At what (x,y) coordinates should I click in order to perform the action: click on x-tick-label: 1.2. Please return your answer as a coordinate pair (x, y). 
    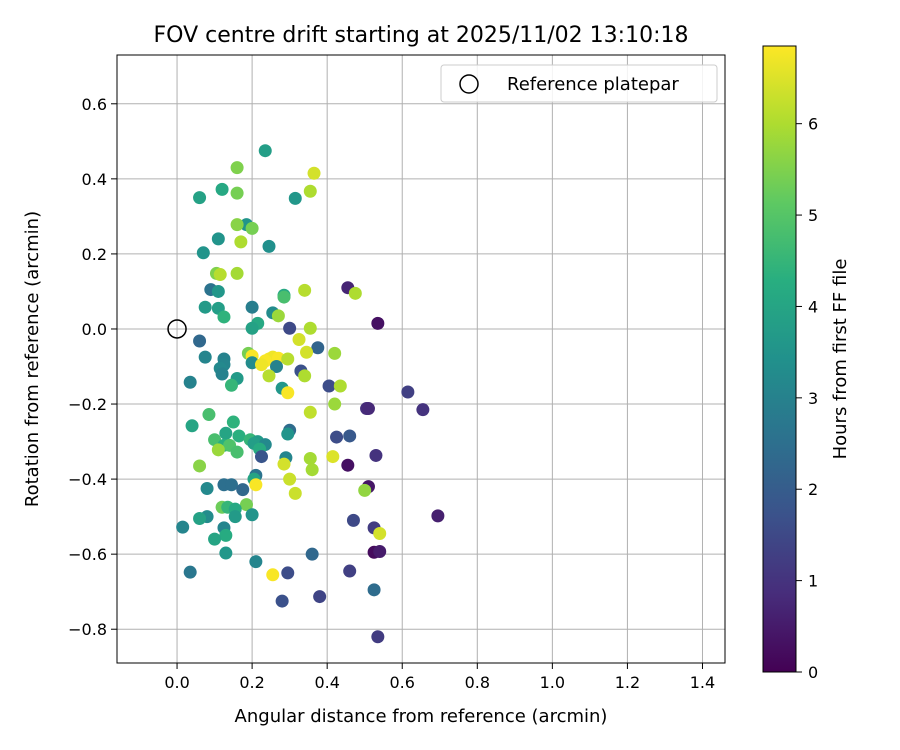
    Looking at the image, I should click on (627, 682).